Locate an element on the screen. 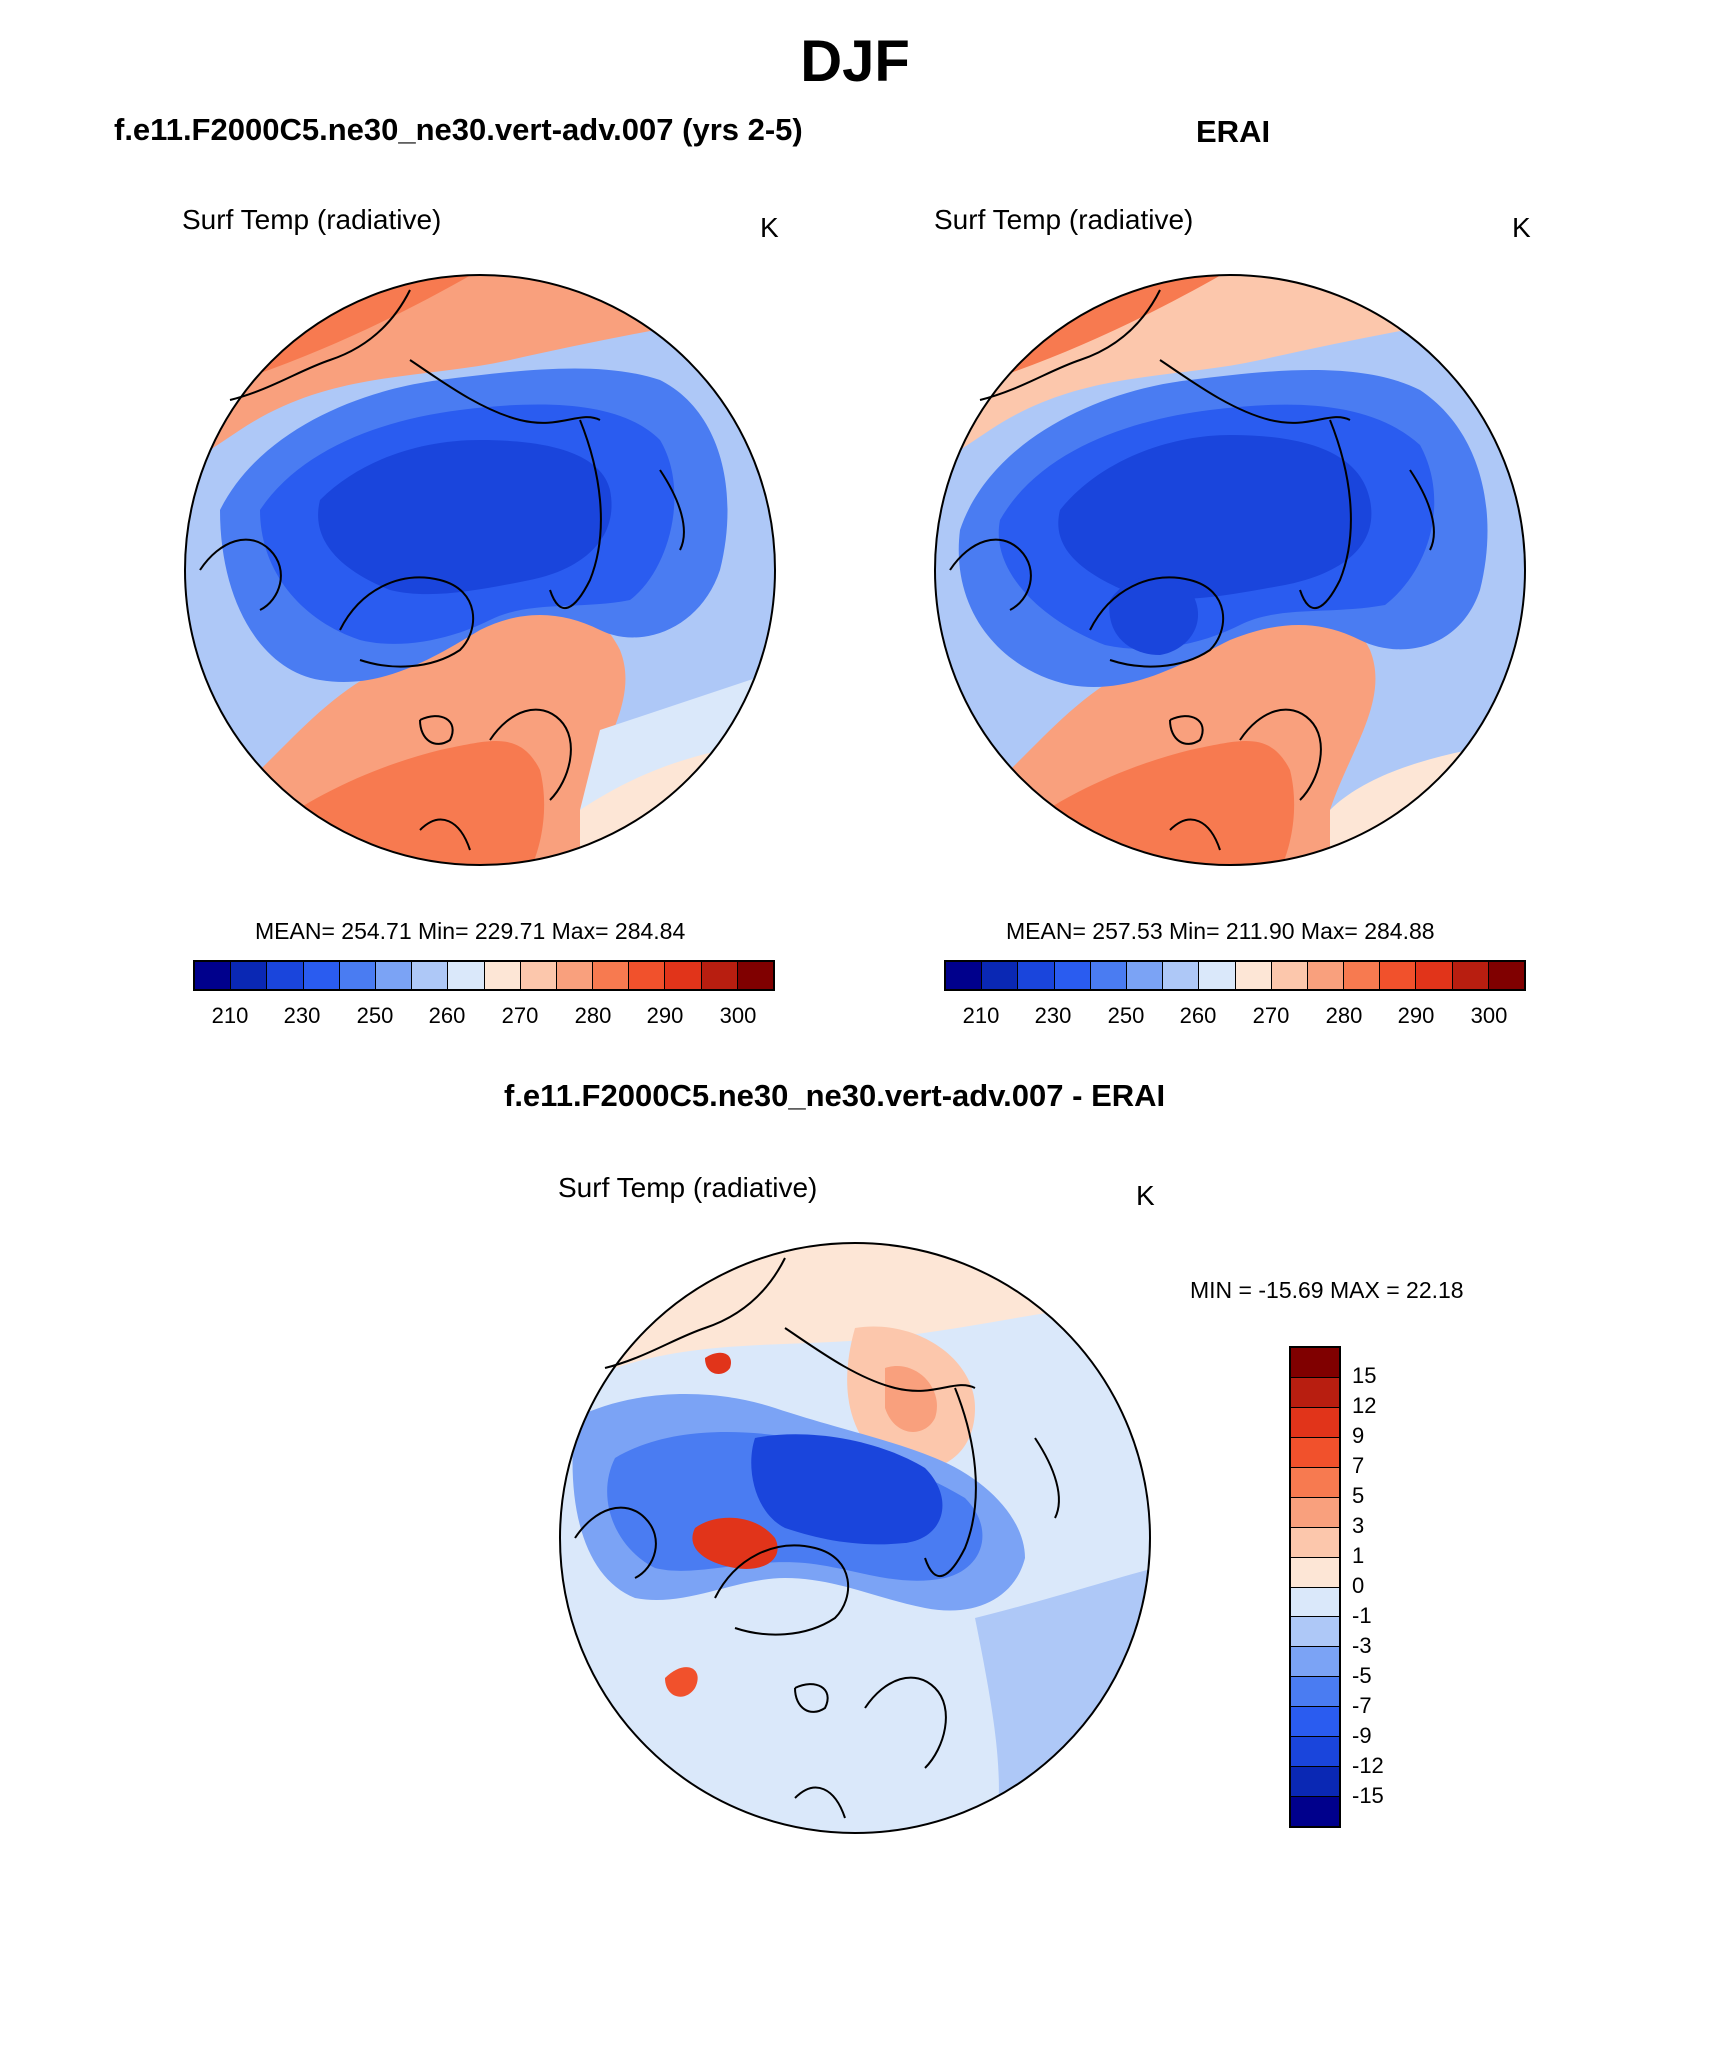 This screenshot has width=1710, height=2061. model-variable-label: Surf Temp (radiative) is located at coordinates (312, 219).